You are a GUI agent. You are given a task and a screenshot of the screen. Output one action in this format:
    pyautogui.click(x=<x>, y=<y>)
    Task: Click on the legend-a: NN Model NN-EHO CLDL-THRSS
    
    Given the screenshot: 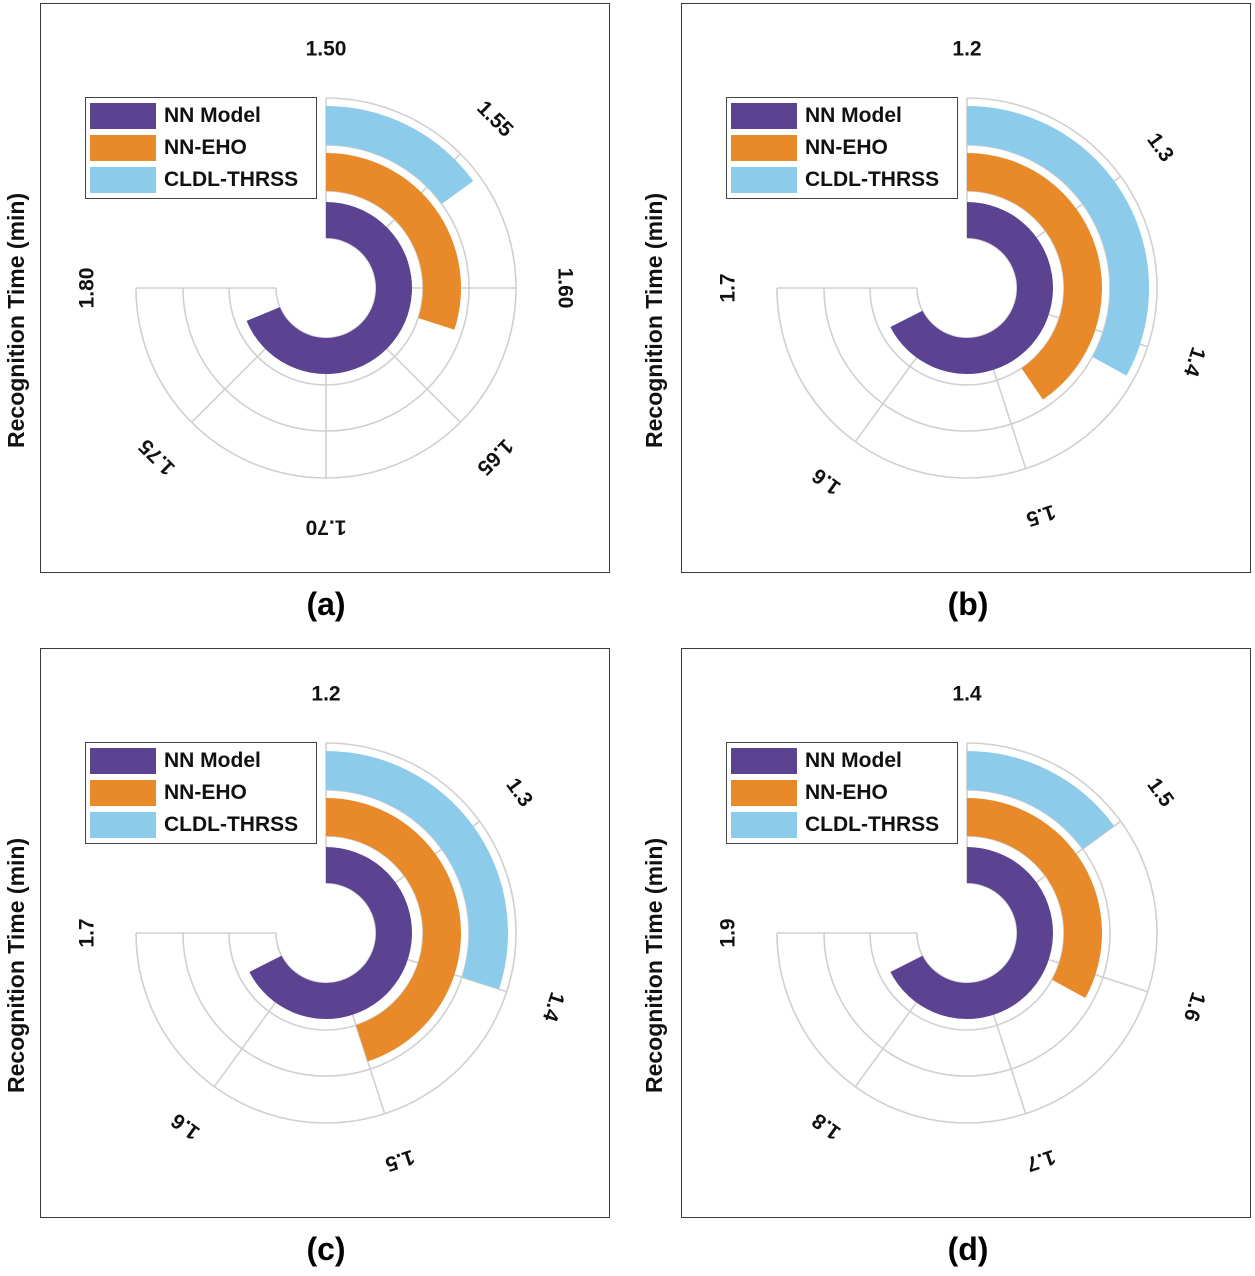 What is the action you would take?
    pyautogui.click(x=201, y=148)
    